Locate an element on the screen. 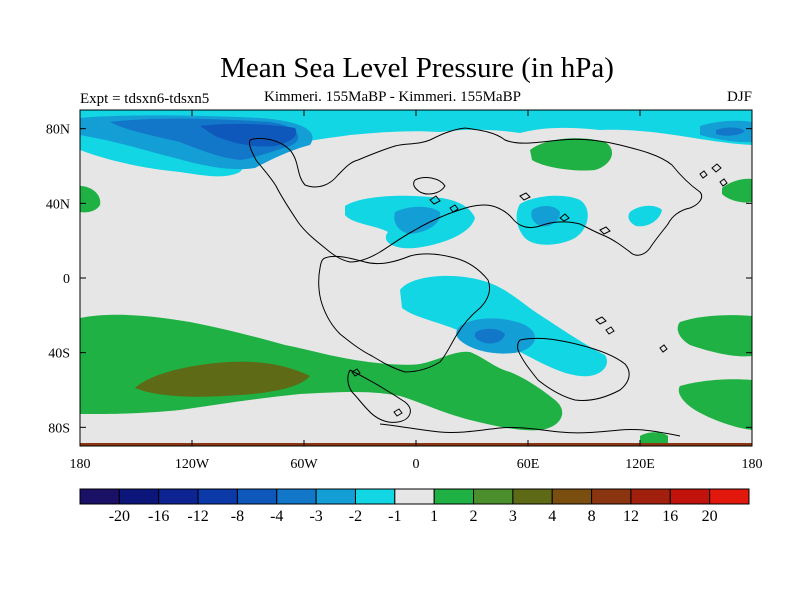 The image size is (800, 600). southern-ocean-green-belt is located at coordinates (321, 372).